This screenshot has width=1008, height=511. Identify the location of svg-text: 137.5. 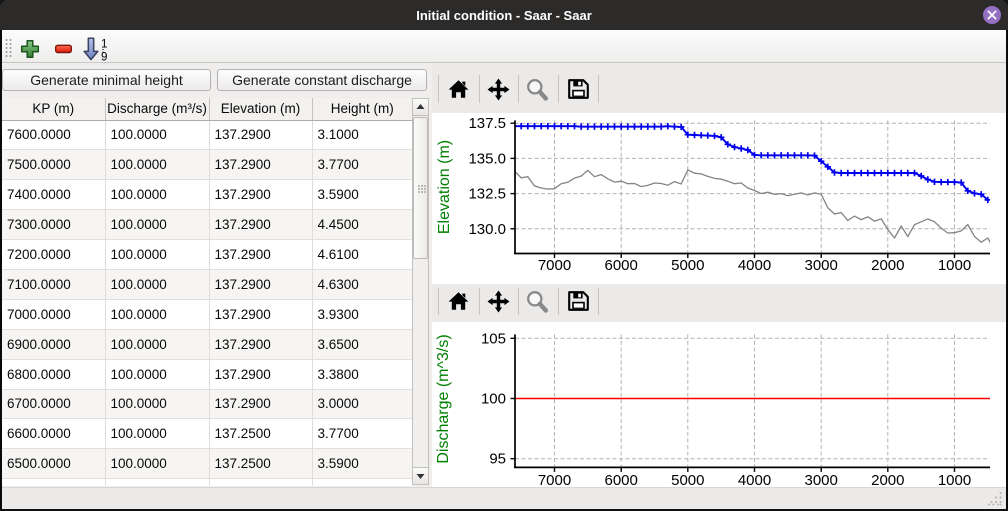
(487, 123).